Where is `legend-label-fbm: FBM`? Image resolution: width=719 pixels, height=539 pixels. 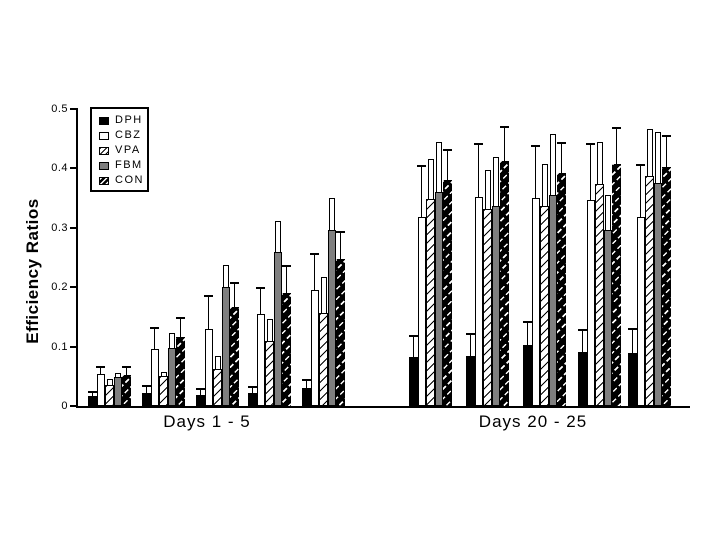
legend-label-fbm: FBM is located at coordinates (129, 165).